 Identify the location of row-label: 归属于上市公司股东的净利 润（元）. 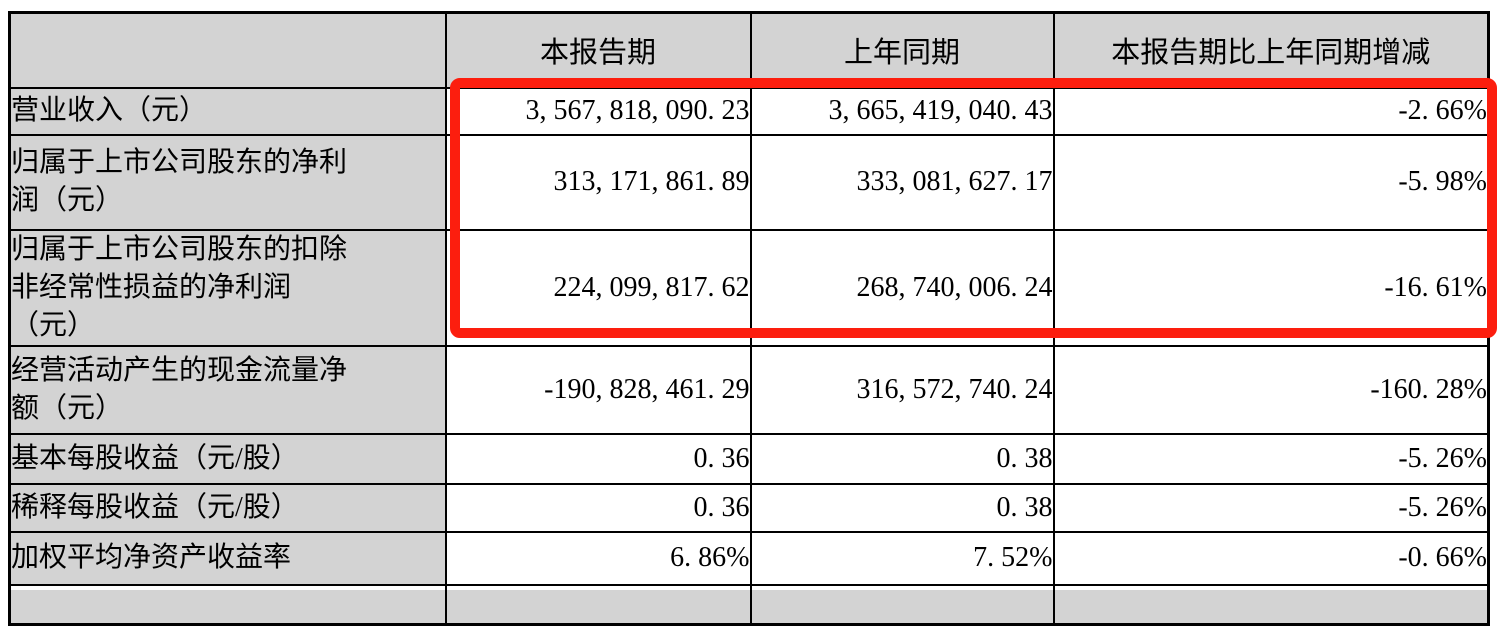
(227, 182).